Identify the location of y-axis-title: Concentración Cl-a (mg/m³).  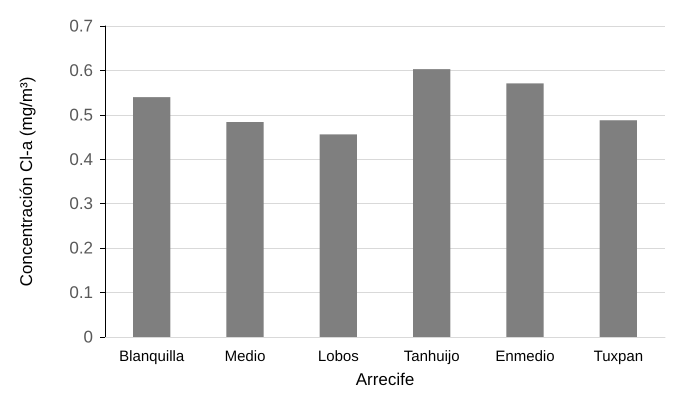
(26, 181).